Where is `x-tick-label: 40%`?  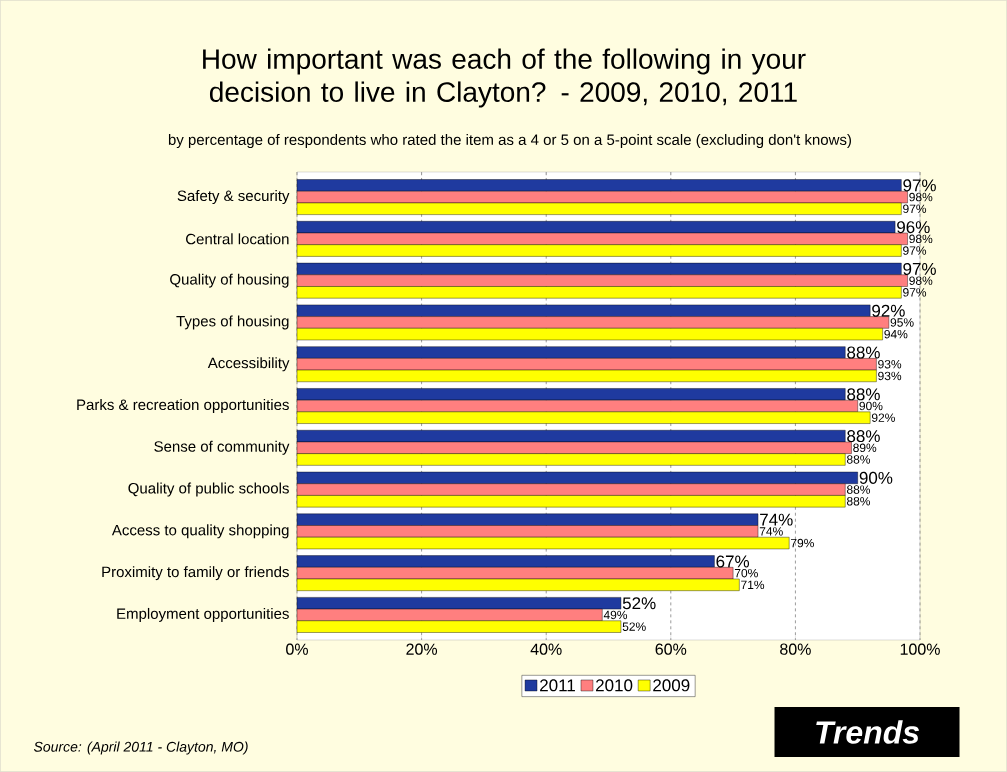 x-tick-label: 40% is located at coordinates (546, 649).